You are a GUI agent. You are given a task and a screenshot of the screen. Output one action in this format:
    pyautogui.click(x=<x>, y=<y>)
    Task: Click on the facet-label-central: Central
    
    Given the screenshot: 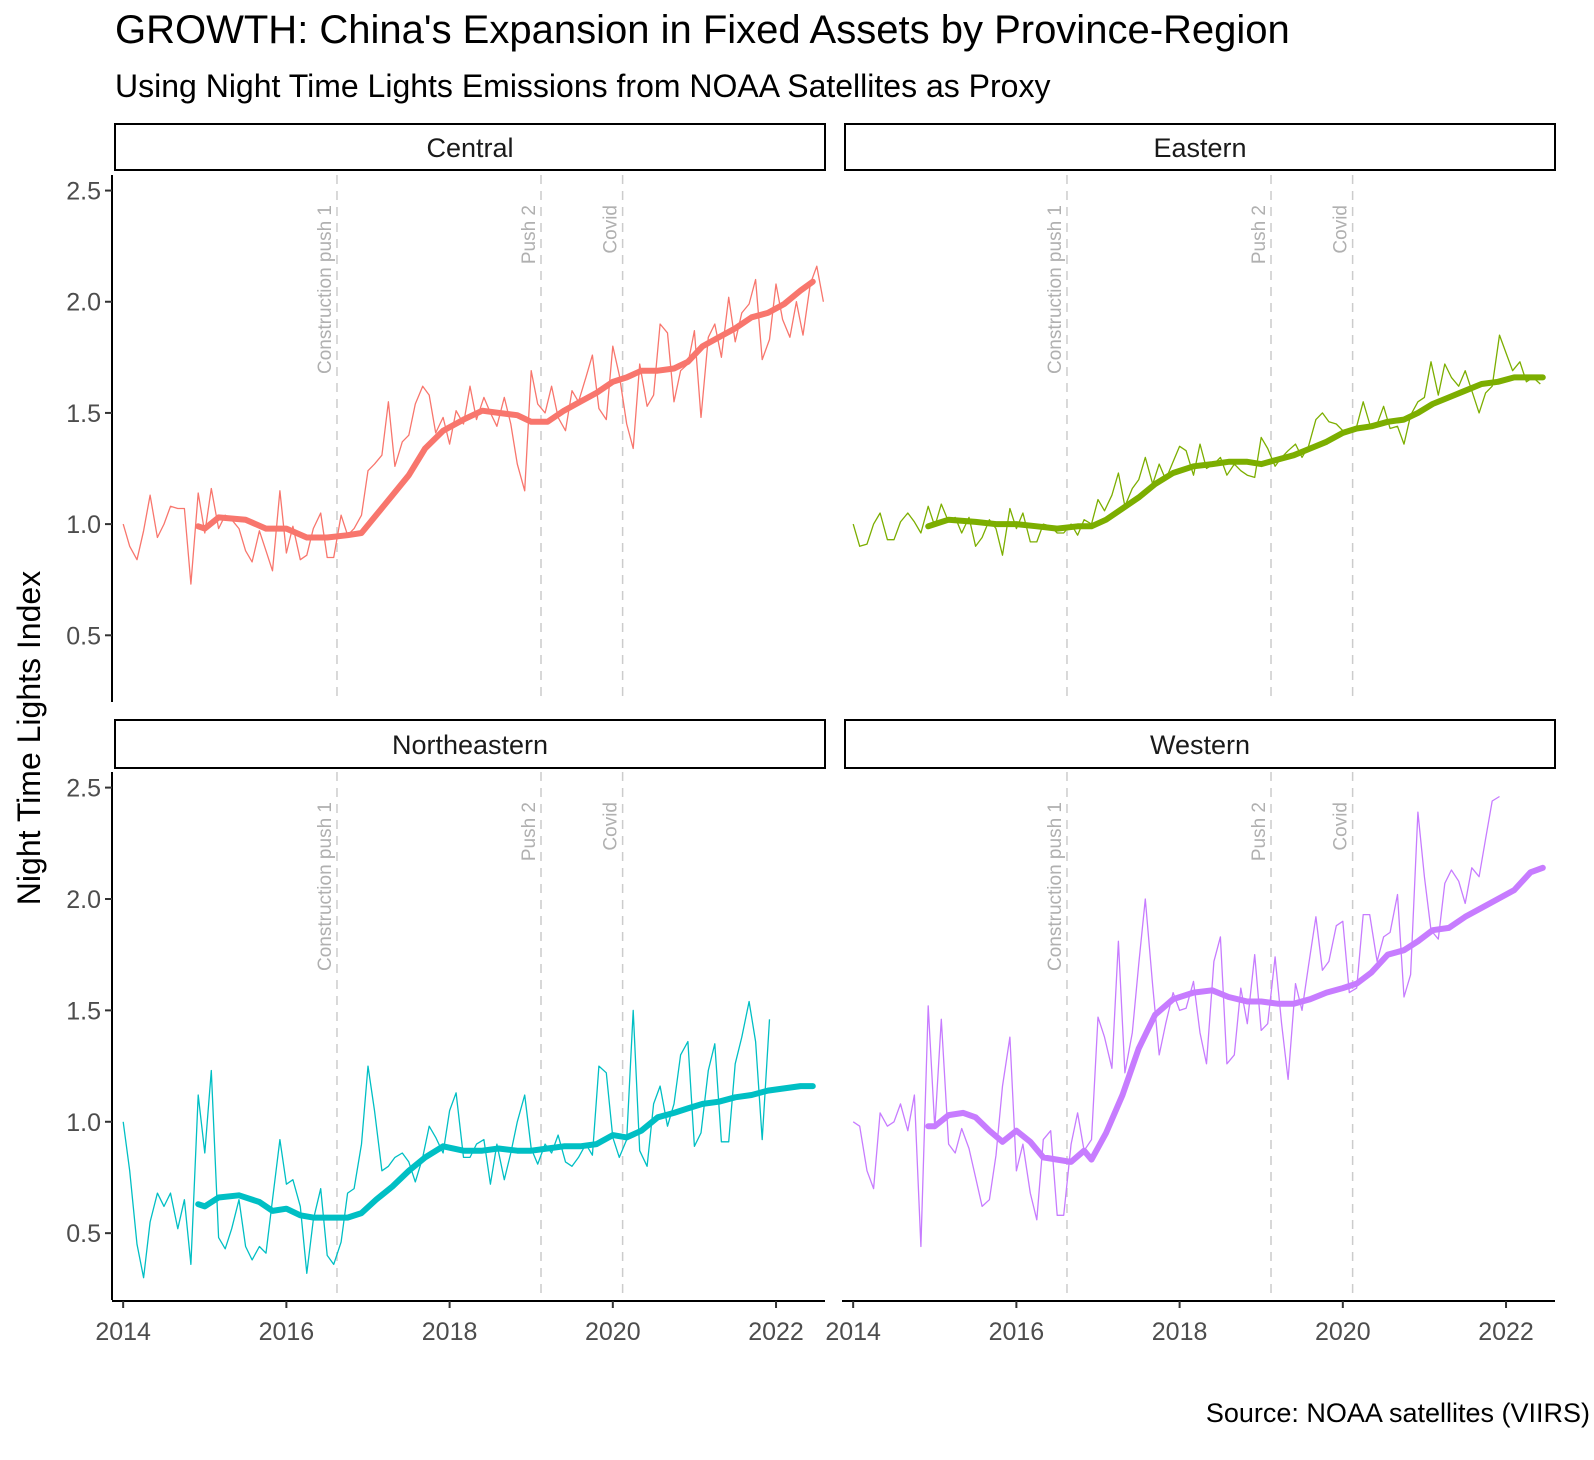 What is the action you would take?
    pyautogui.click(x=469, y=148)
    